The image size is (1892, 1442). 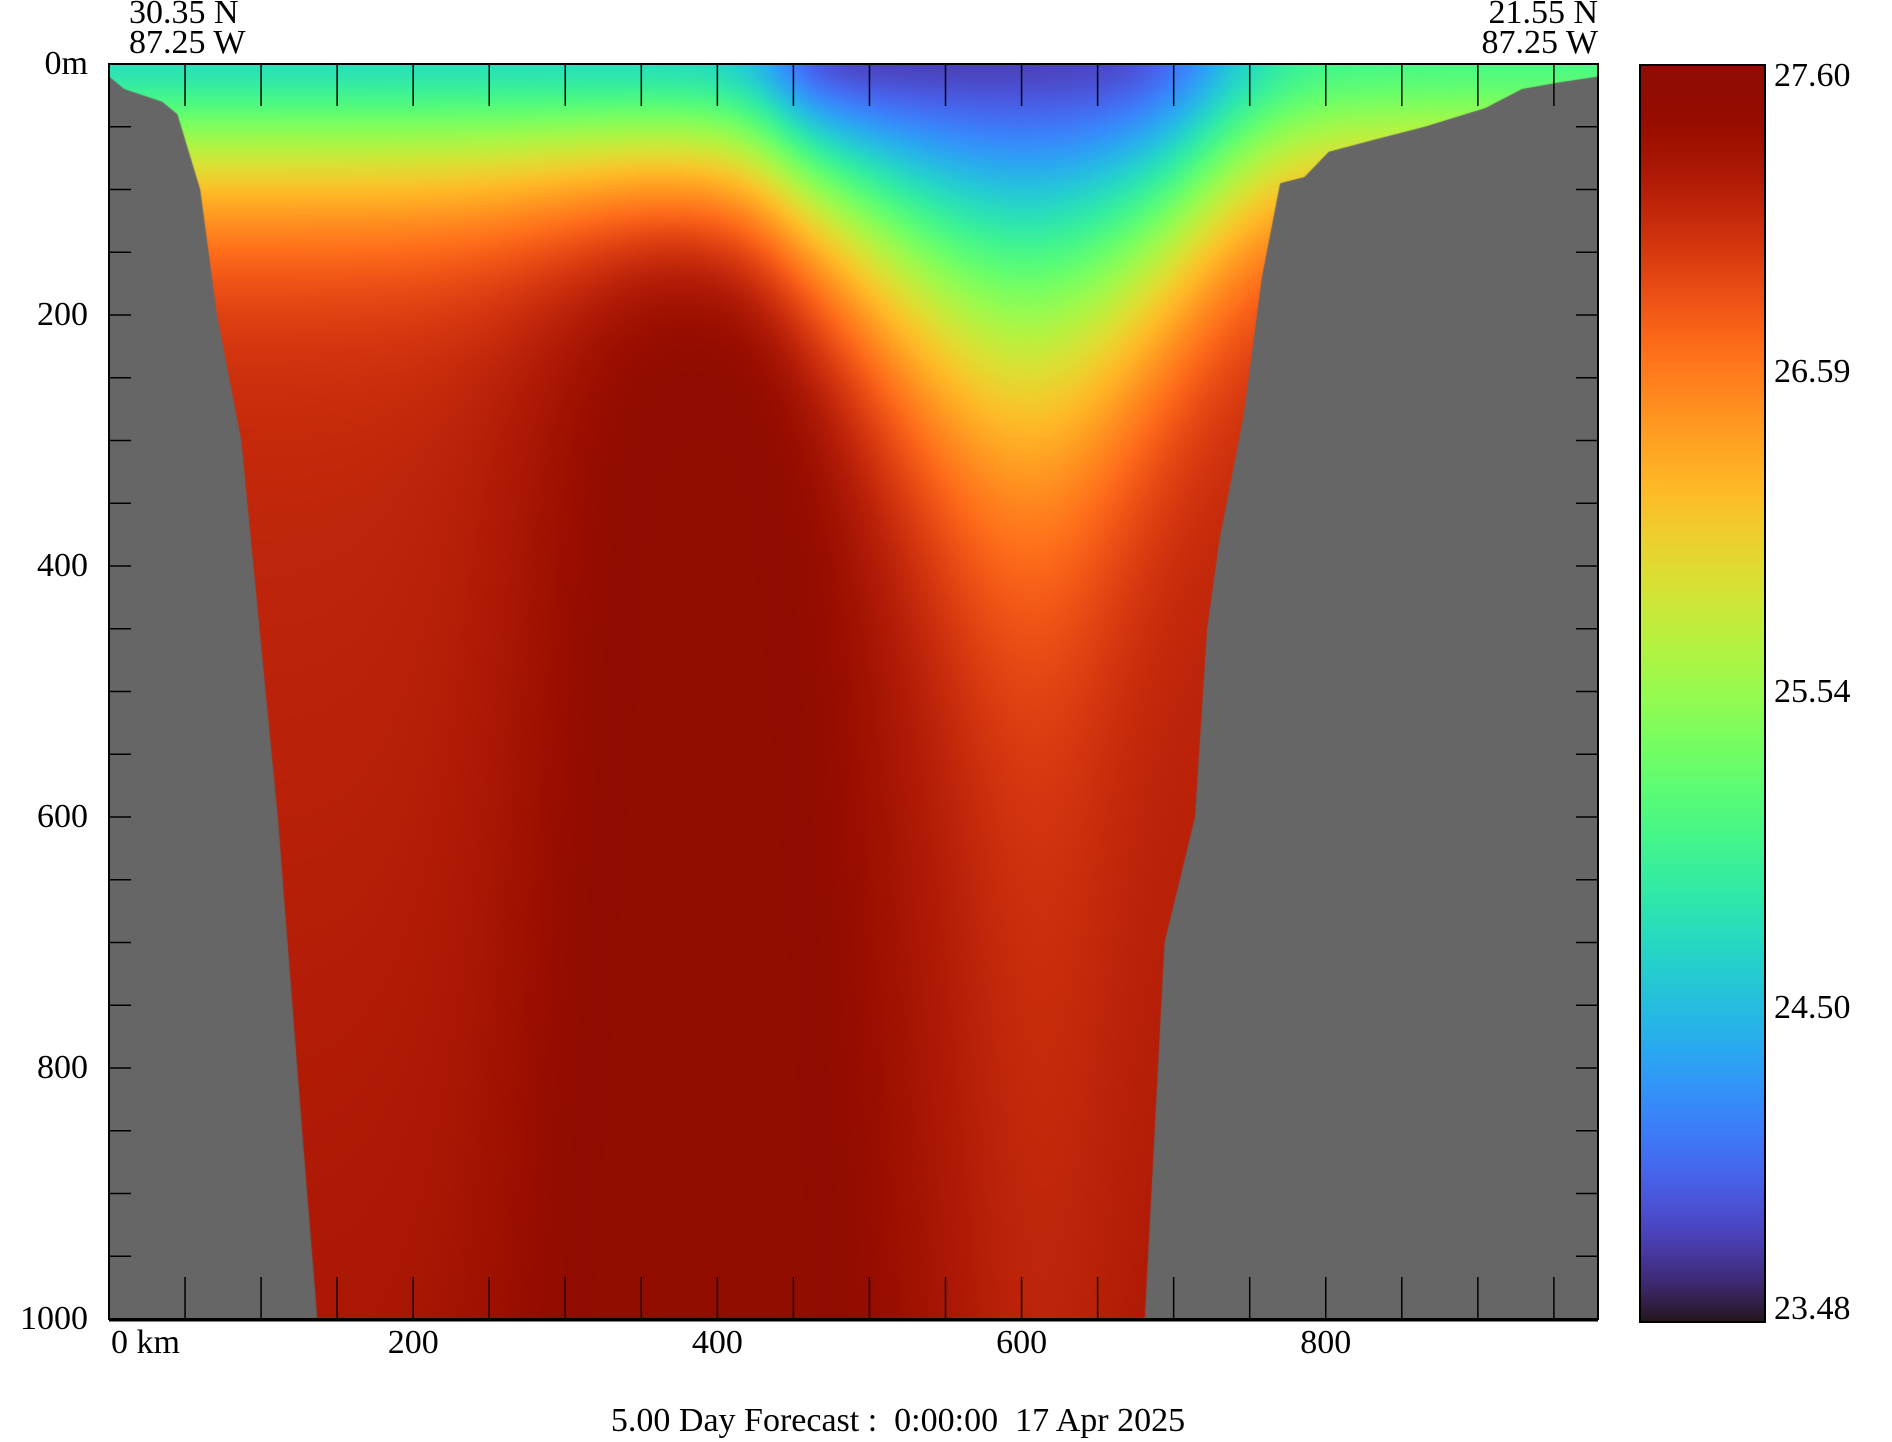 What do you see at coordinates (1702, 693) in the screenshot?
I see `colorbar` at bounding box center [1702, 693].